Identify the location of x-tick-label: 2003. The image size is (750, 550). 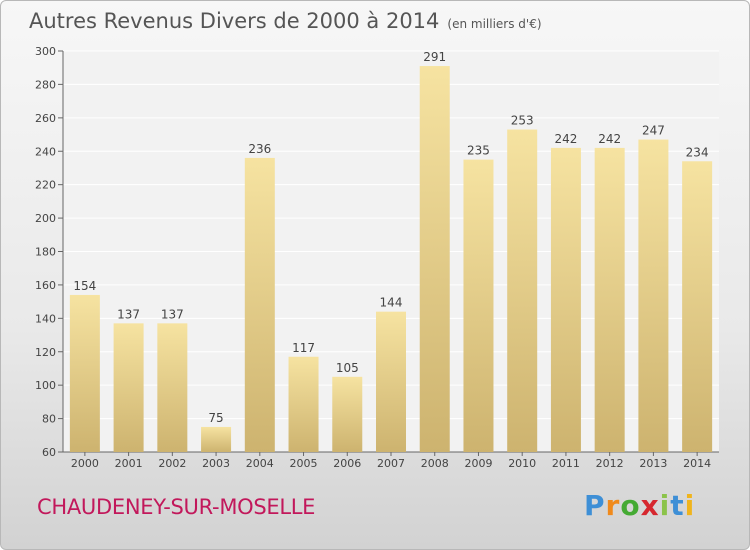
(216, 463).